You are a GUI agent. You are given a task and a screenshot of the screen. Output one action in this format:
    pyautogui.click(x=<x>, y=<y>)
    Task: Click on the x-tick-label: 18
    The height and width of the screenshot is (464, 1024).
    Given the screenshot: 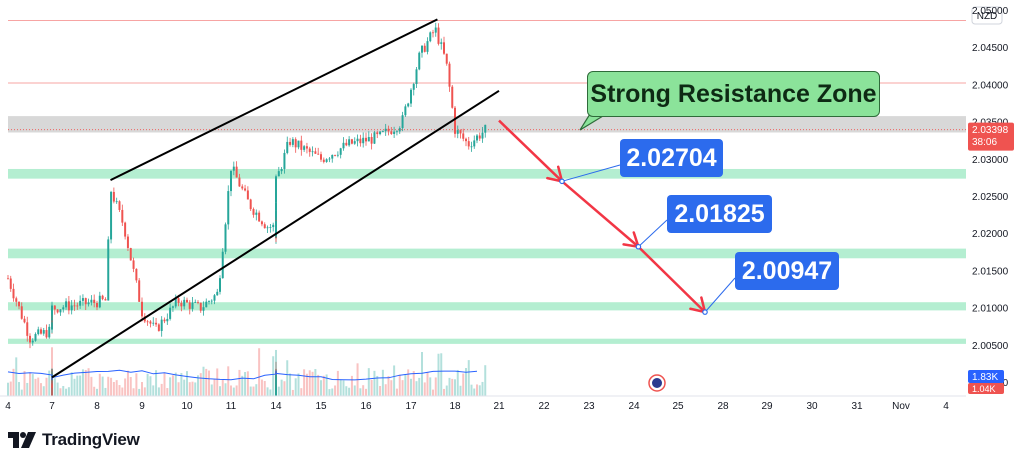 What is the action you would take?
    pyautogui.click(x=455, y=406)
    